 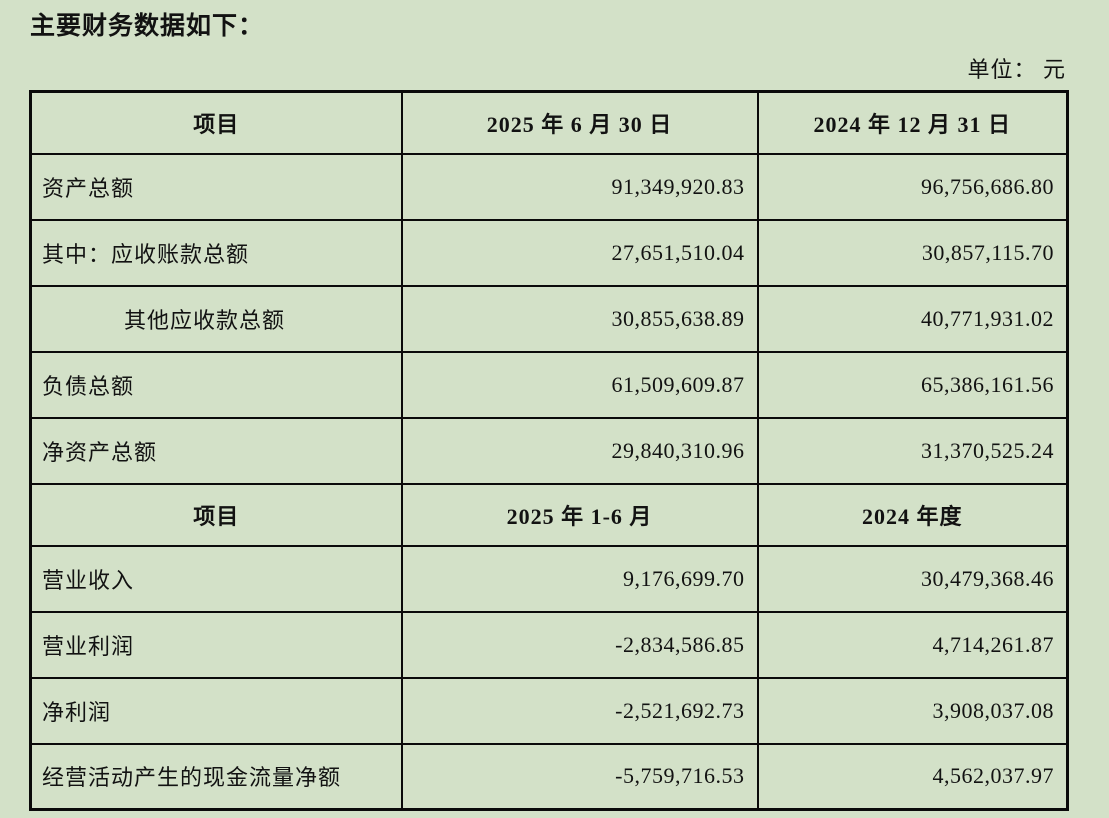 I want to click on table-row-operating-profit: 营业利润 -2,834,586.85 4,714,261.87, so click(x=549, y=644).